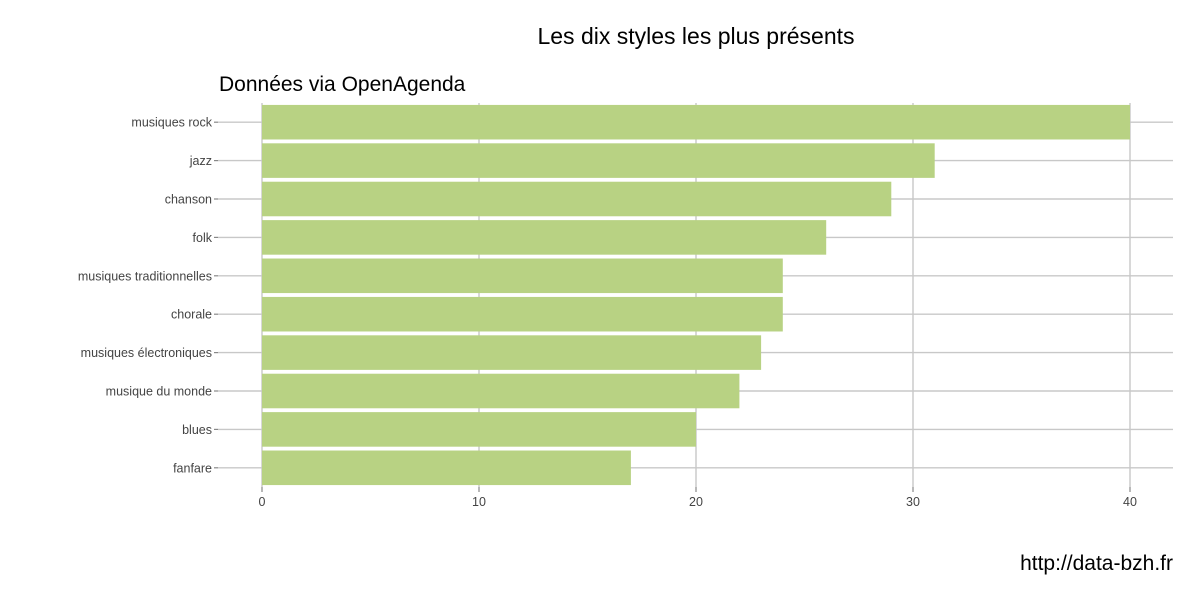 The width and height of the screenshot is (1200, 600). Describe the element at coordinates (159, 392) in the screenshot. I see `y-tick-label: musique du monde` at that location.